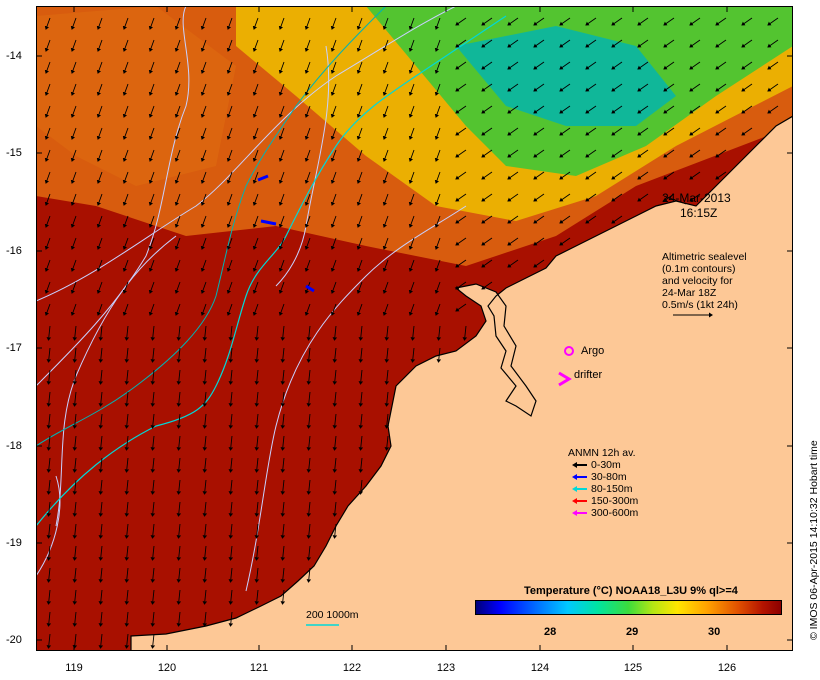 This screenshot has width=820, height=680. What do you see at coordinates (699, 213) in the screenshot?
I see `timestamp-time: 16:15Z` at bounding box center [699, 213].